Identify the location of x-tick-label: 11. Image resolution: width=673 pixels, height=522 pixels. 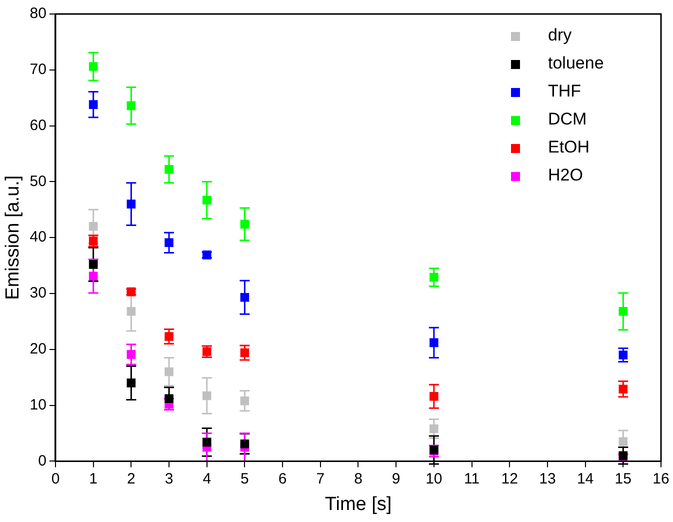
(472, 479).